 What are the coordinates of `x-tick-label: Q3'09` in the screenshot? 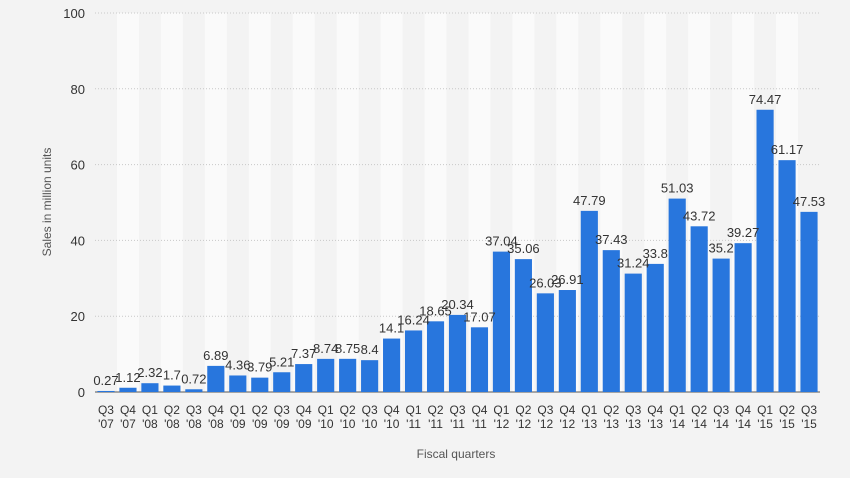 It's located at (282, 417).